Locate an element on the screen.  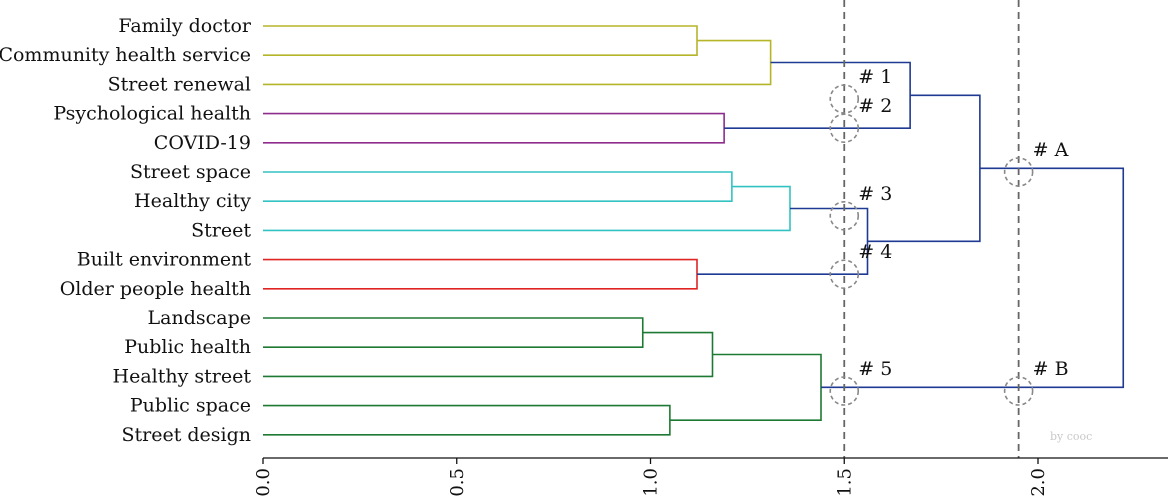
x-tick-label: 2.0 is located at coordinates (1038, 482).